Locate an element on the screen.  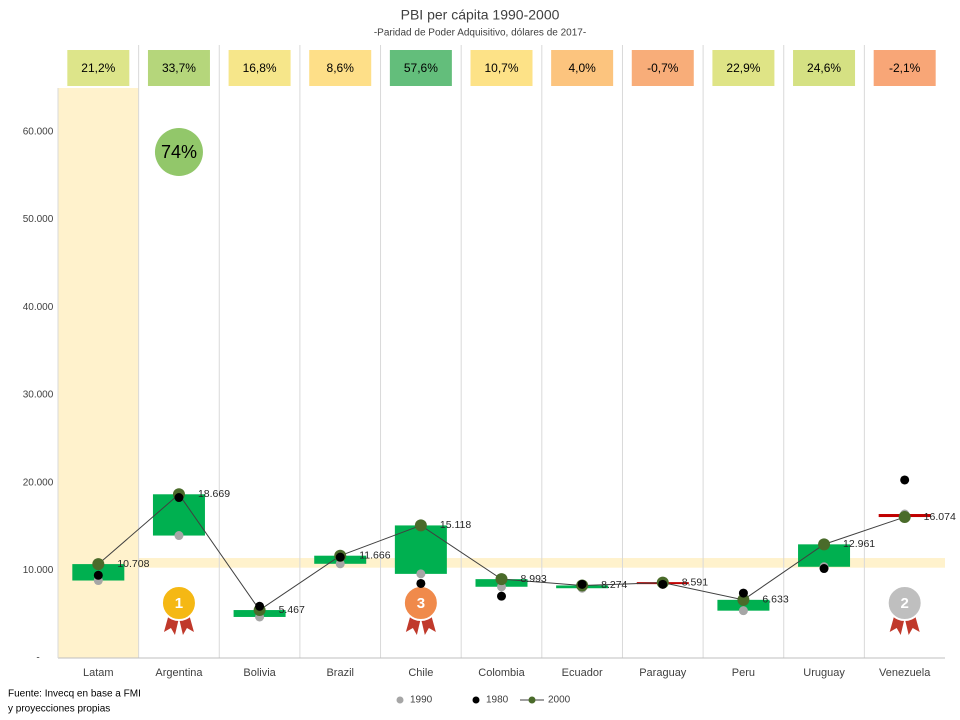
x-tick-label: Colombia is located at coordinates (501, 673).